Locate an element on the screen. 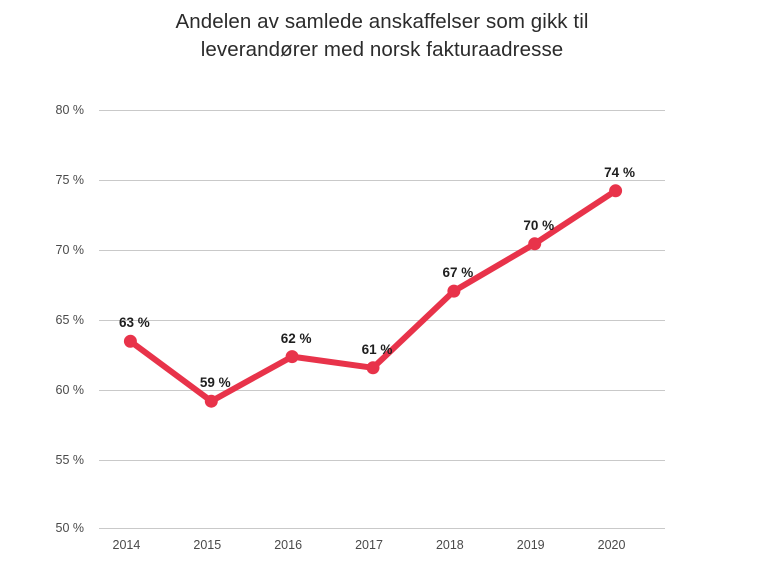  data-point-label: 62 % is located at coordinates (296, 338).